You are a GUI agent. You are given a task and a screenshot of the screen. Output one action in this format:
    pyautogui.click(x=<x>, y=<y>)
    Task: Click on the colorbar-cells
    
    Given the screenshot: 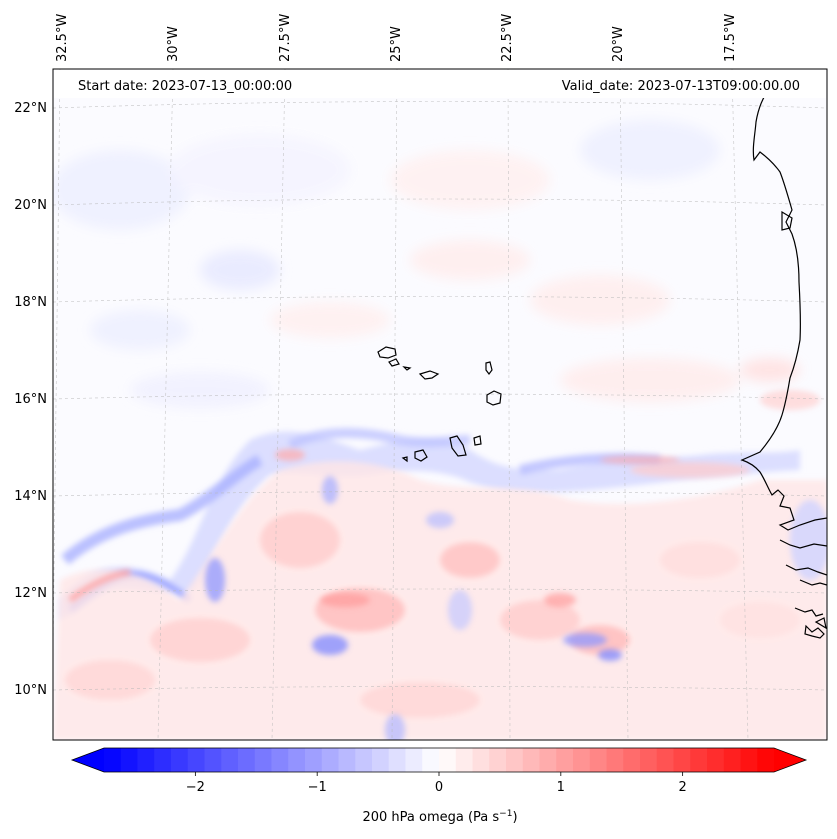 What is the action you would take?
    pyautogui.click(x=439, y=760)
    